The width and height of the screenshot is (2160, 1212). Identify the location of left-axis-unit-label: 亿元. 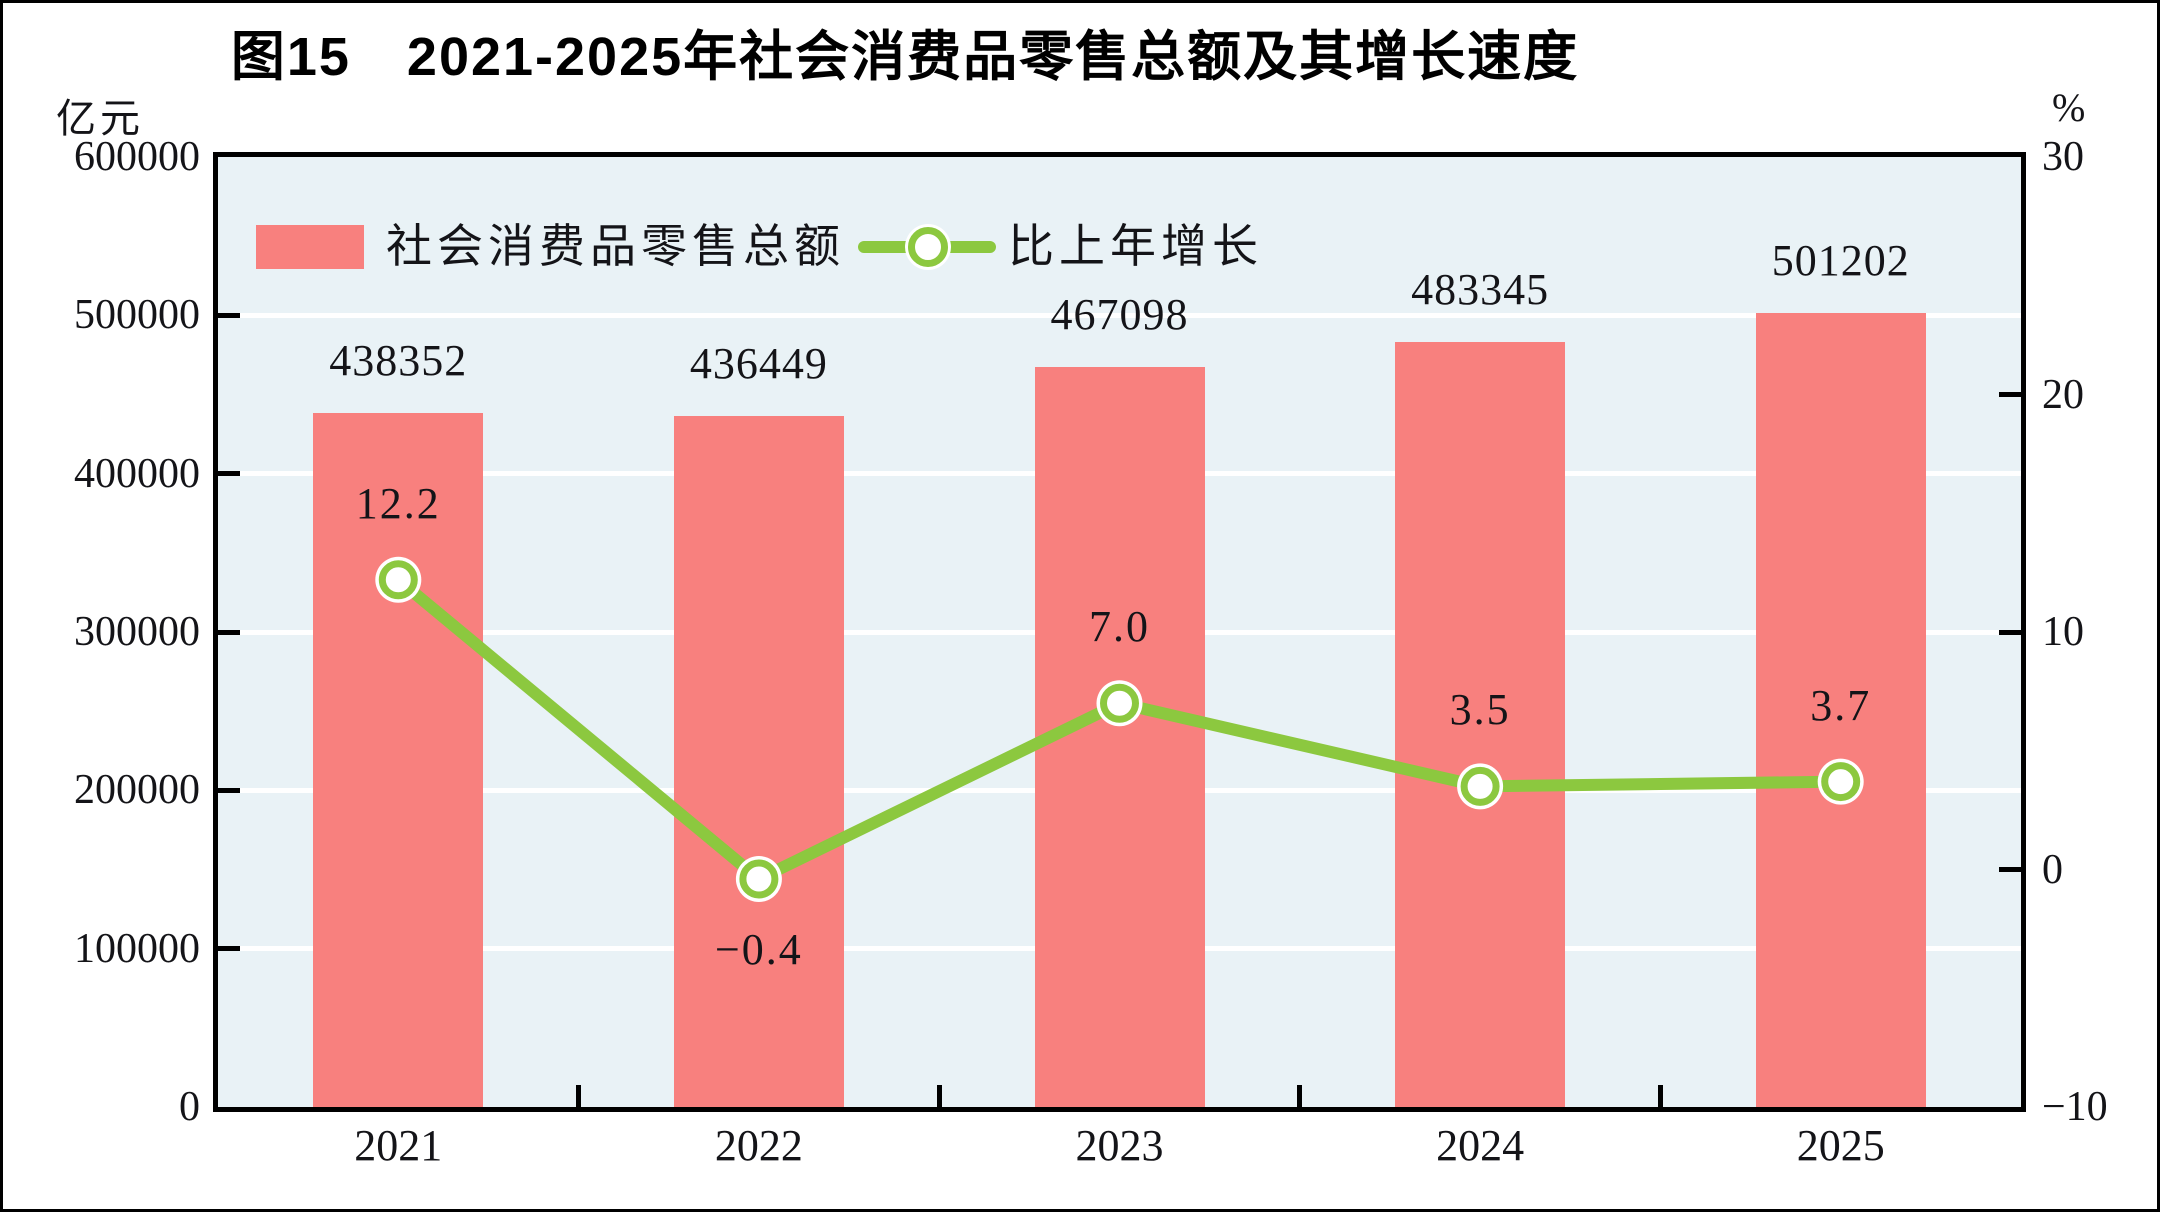
(100, 118).